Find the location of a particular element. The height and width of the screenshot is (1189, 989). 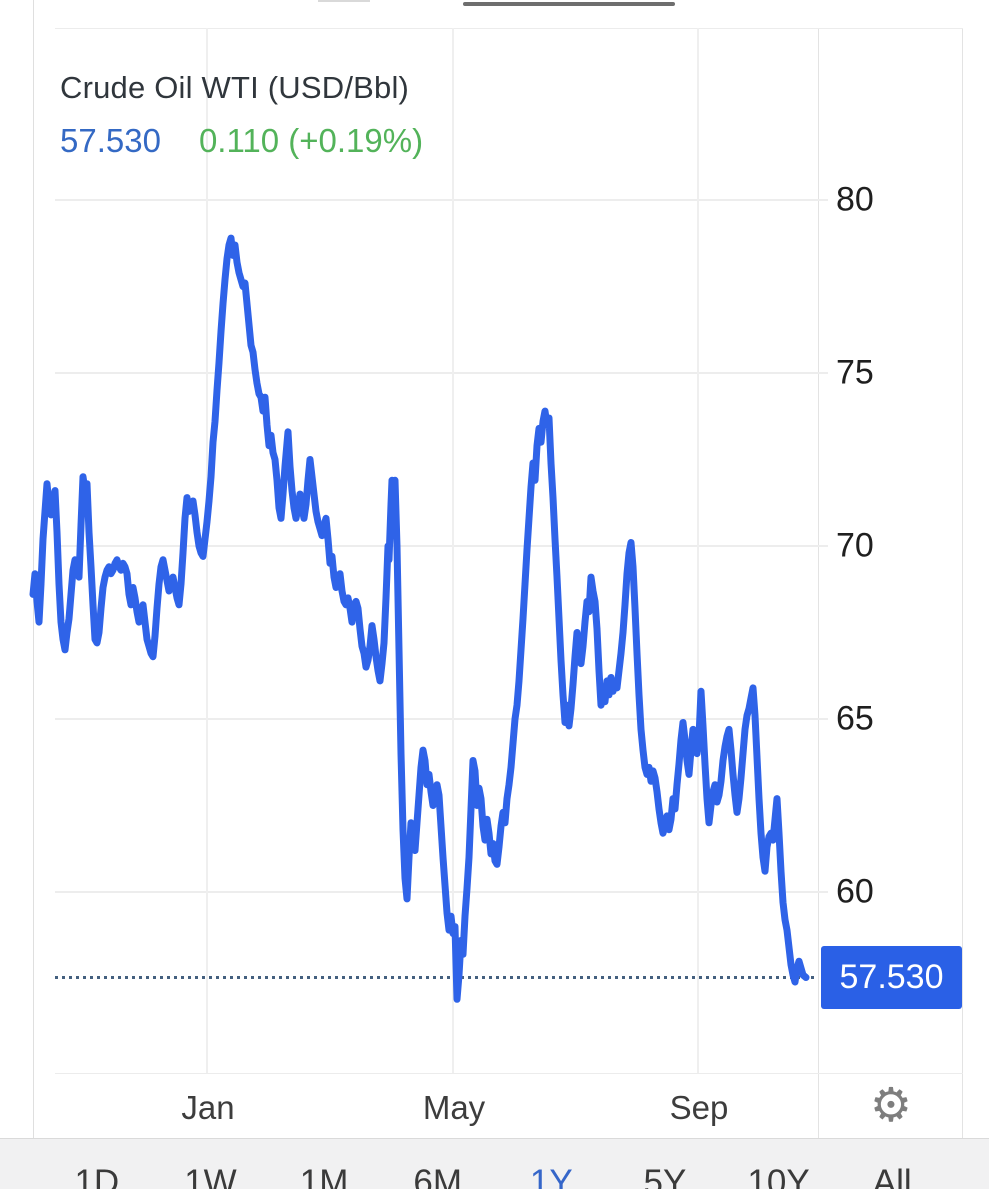

y-axis-label: 80 is located at coordinates (855, 199).